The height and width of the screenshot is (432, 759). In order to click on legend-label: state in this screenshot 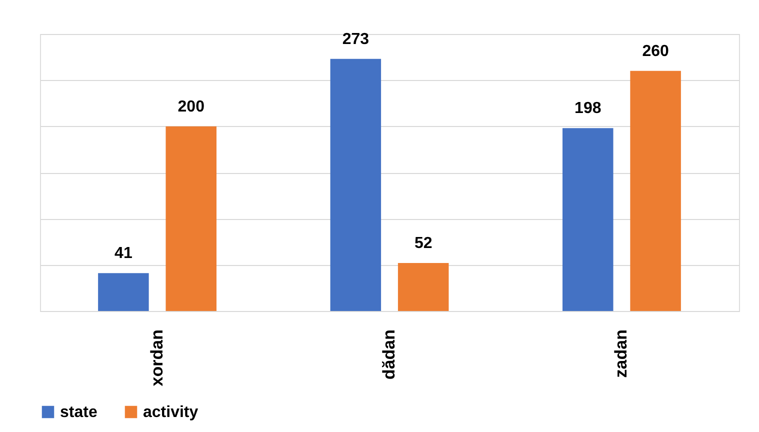, I will do `click(79, 412)`.